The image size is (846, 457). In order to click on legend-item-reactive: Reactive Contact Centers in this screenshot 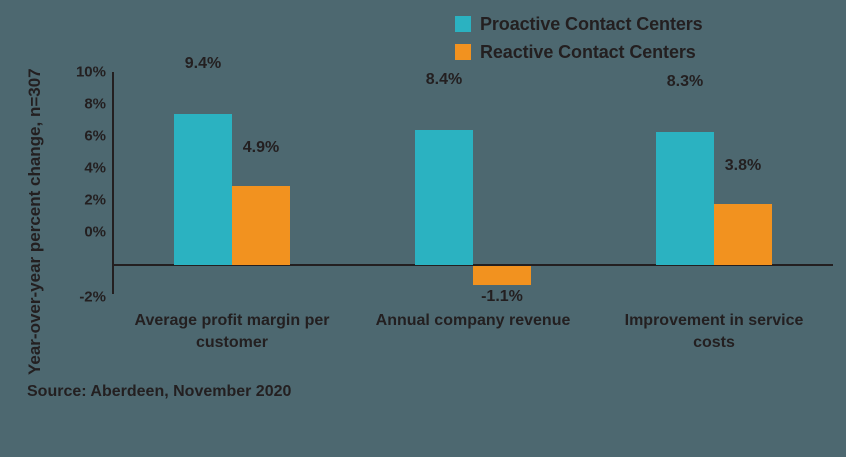, I will do `click(650, 52)`.